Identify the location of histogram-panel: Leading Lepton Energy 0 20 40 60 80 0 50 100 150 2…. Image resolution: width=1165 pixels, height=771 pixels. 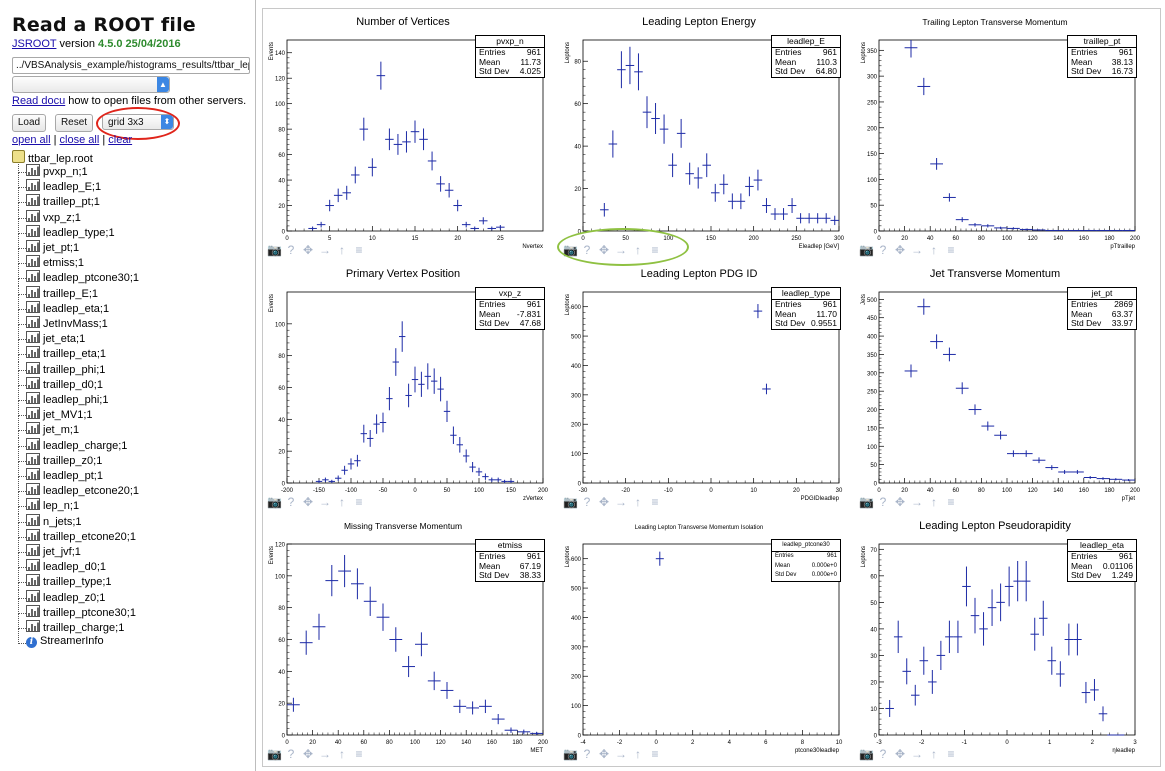
(707, 135).